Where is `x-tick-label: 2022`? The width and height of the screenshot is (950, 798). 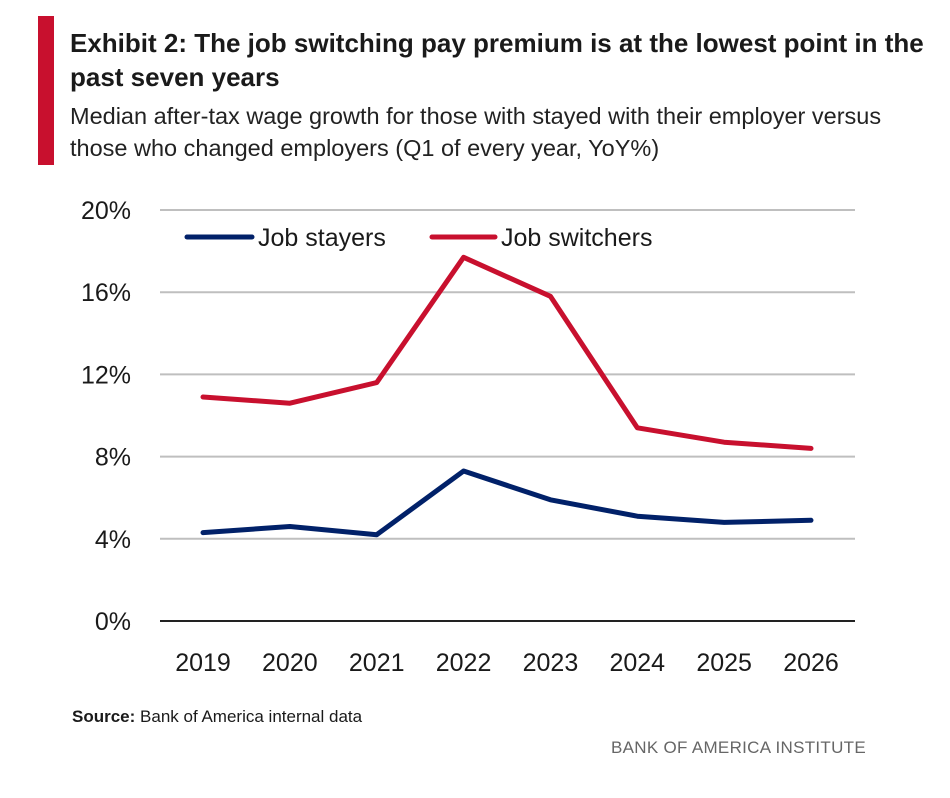
x-tick-label: 2022 is located at coordinates (464, 663).